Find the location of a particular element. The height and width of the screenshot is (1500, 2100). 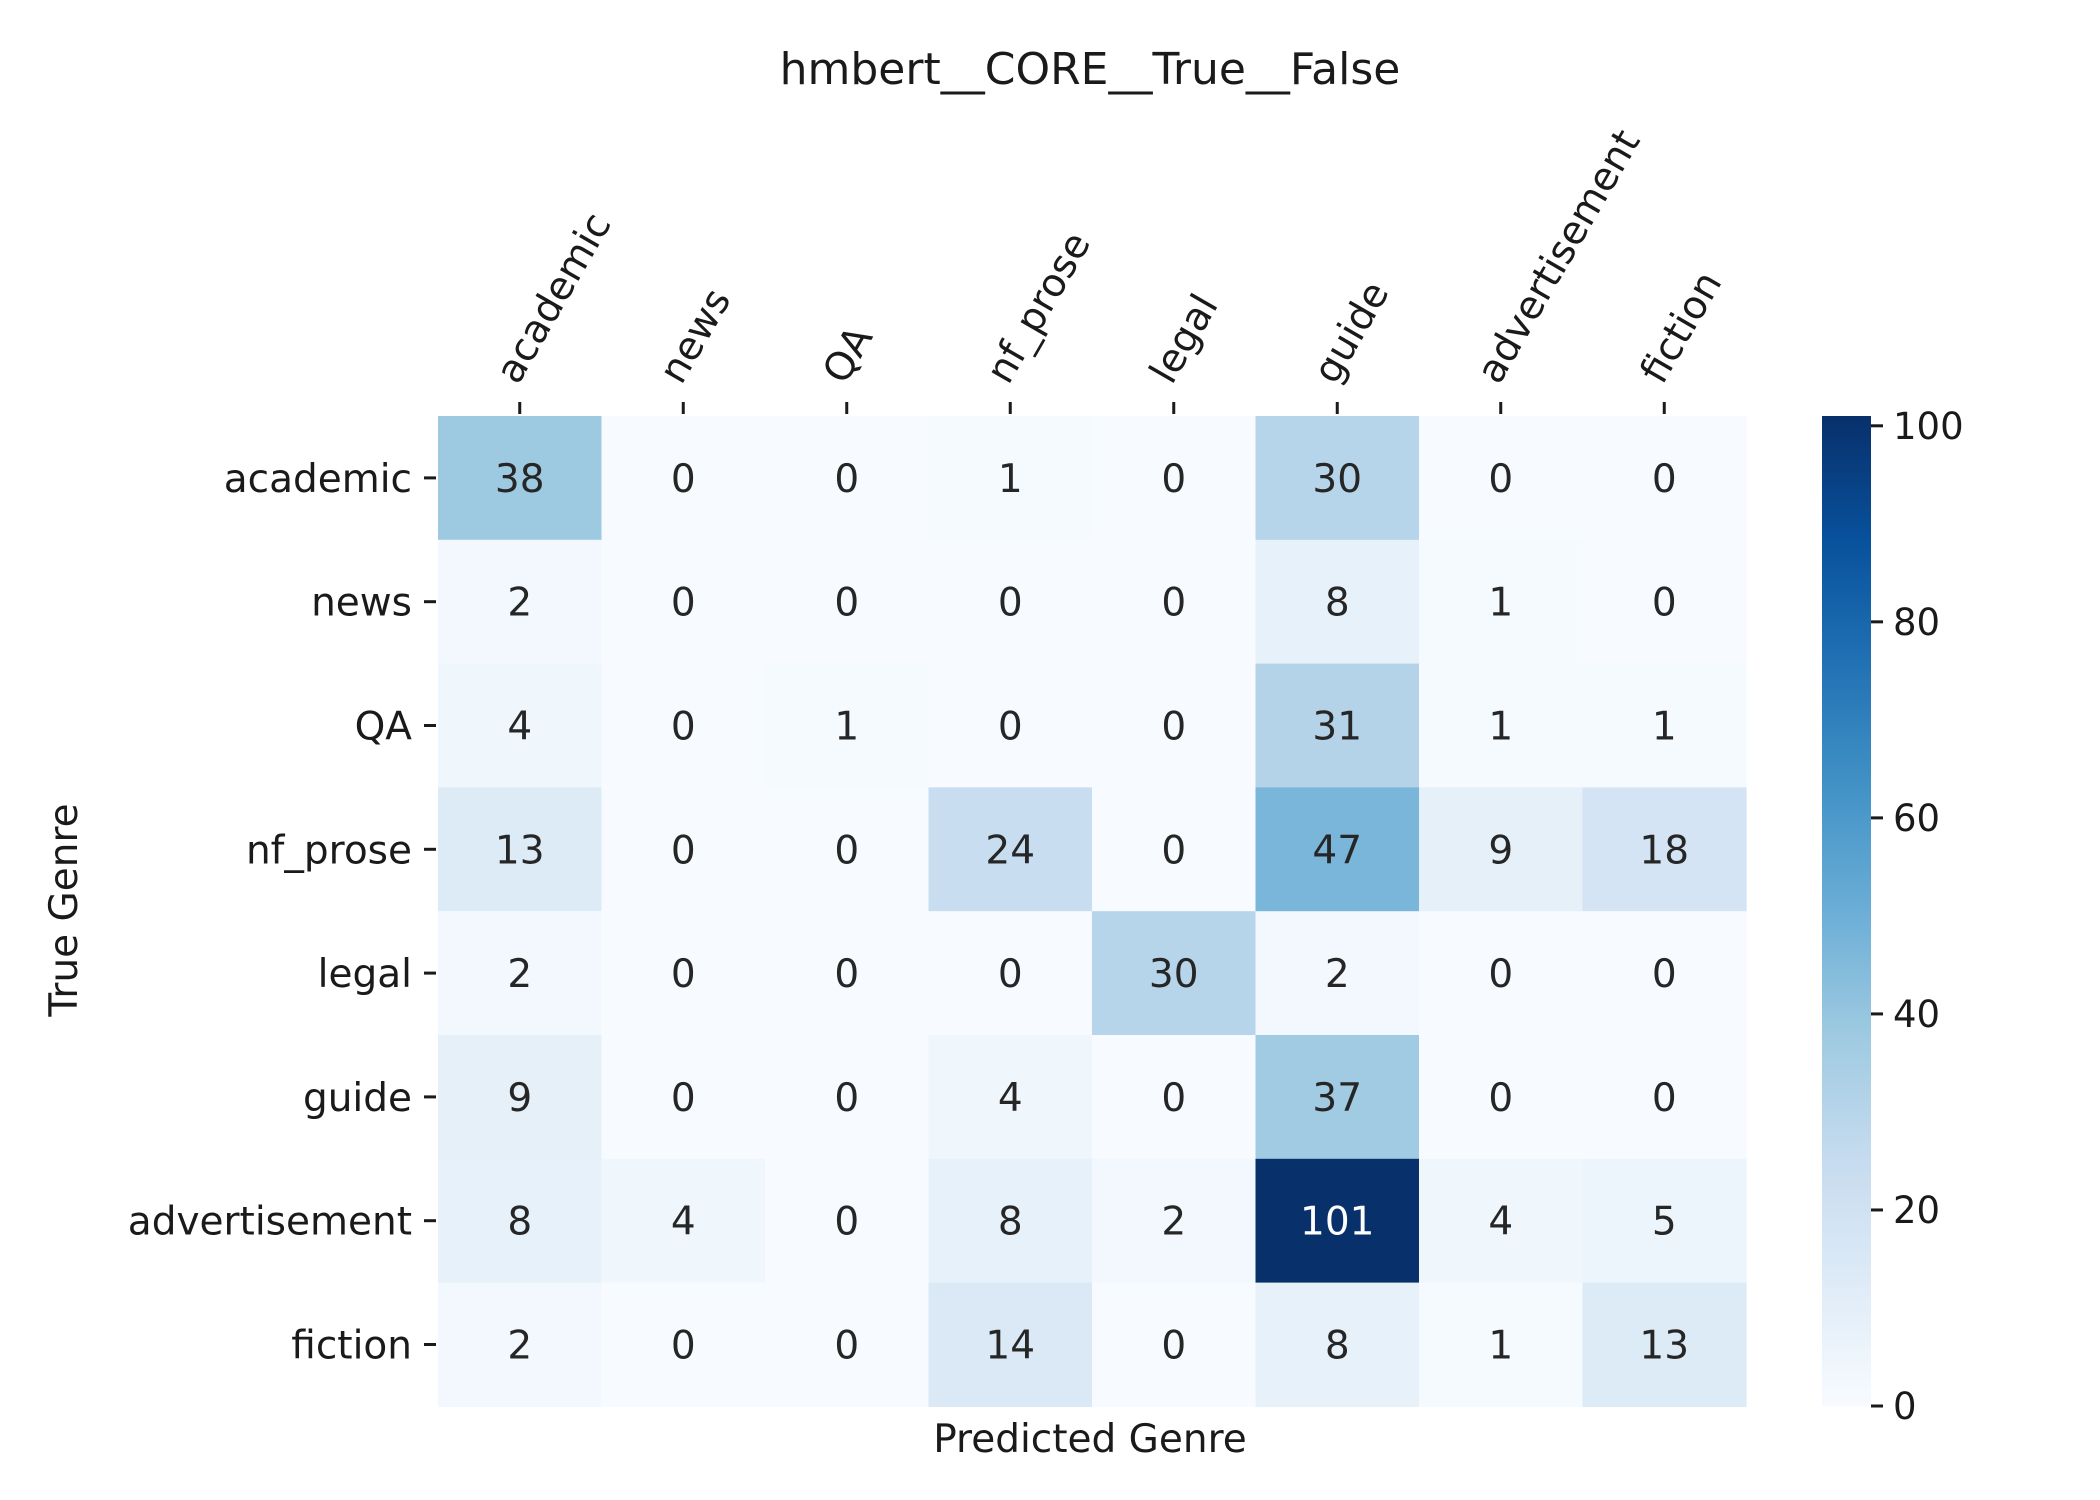

chart-title: hmbert__CORE__True__False is located at coordinates (1090, 69).